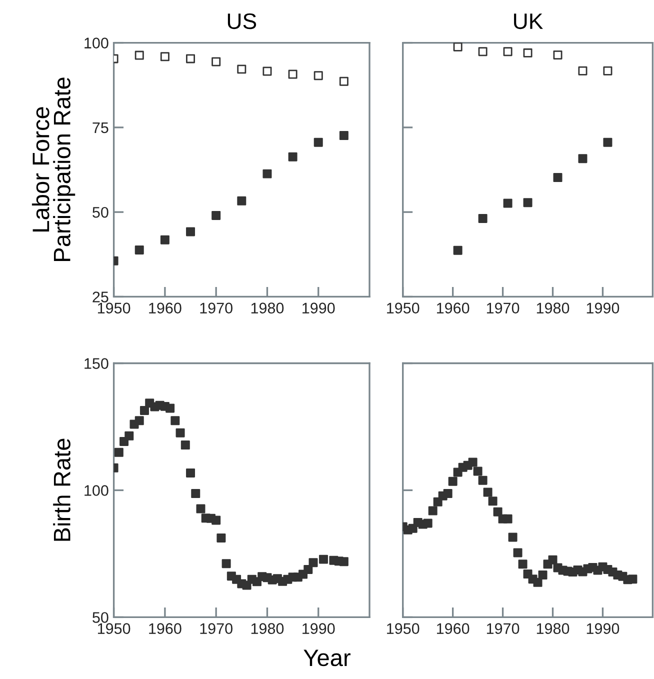 Image resolution: width=654 pixels, height=679 pixels. Describe the element at coordinates (100, 297) in the screenshot. I see `y-tick-label: 25` at that location.